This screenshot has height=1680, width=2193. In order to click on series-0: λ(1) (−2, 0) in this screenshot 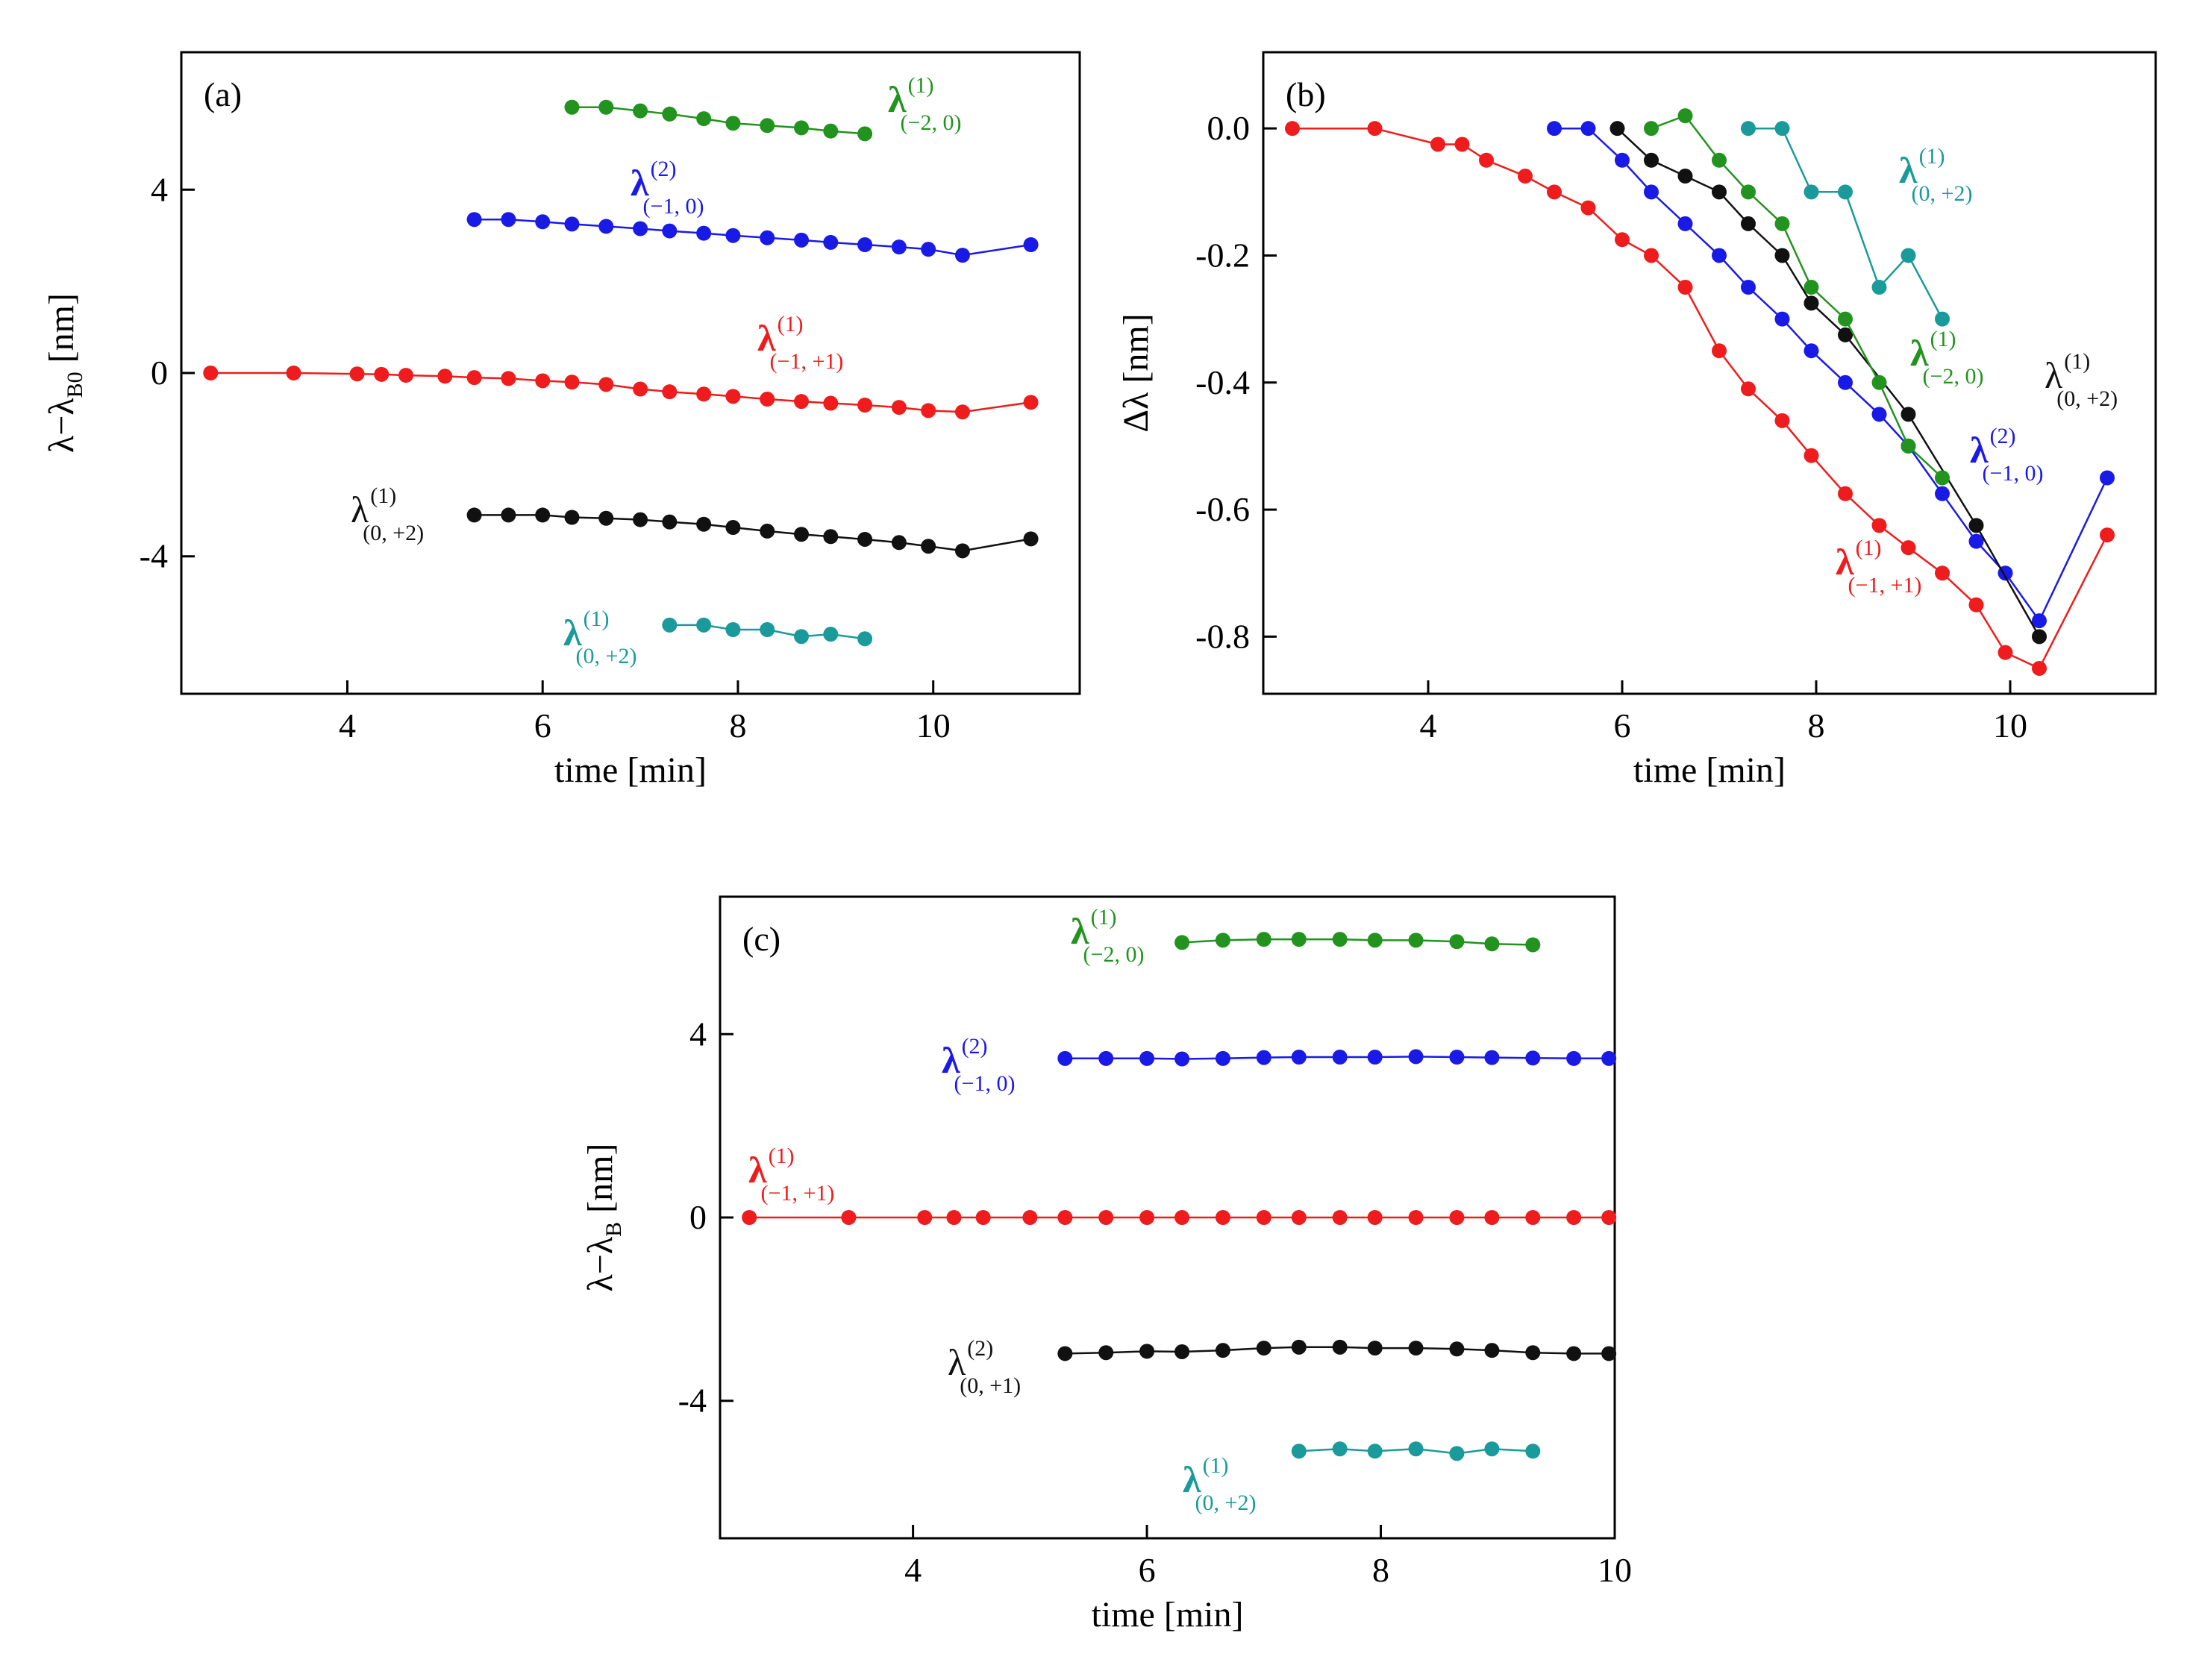, I will do `click(762, 107)`.